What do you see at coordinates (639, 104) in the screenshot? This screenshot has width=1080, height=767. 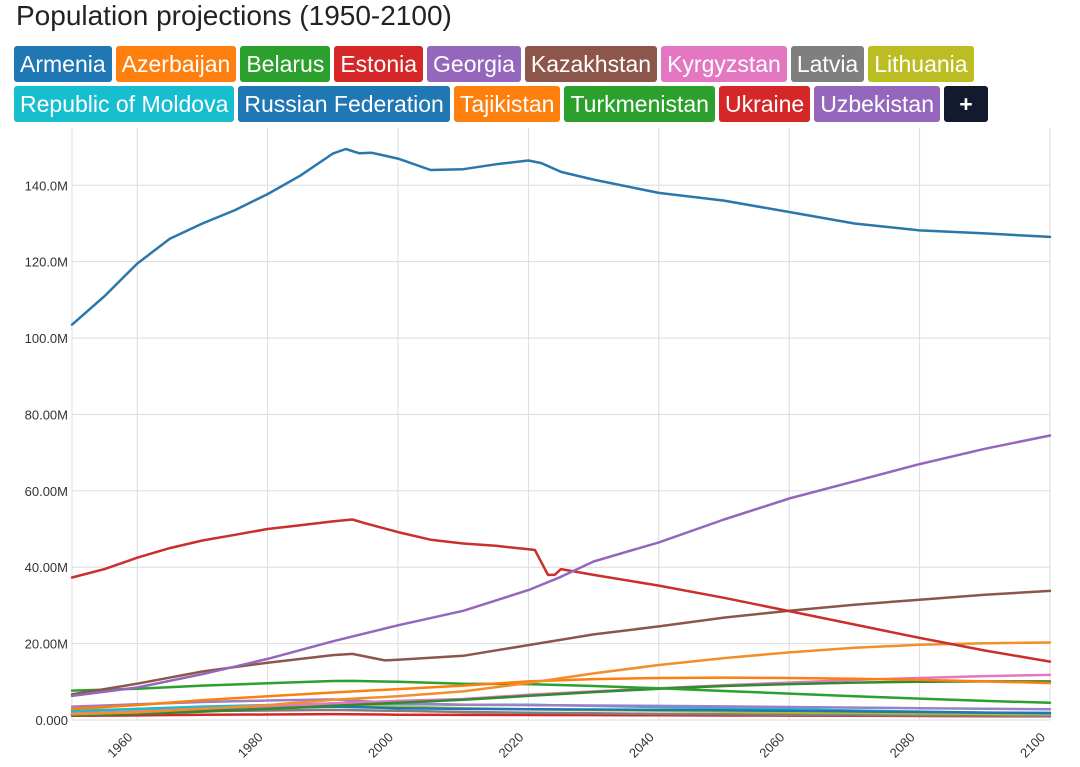 I see `legend-item-turkmenistan: Turkmenistan` at bounding box center [639, 104].